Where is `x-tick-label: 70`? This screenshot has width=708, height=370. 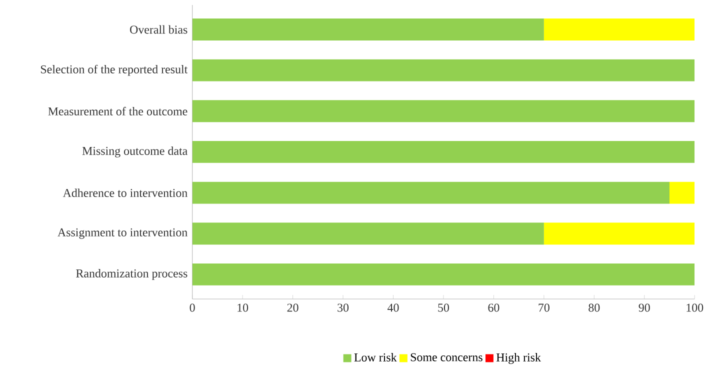 x-tick-label: 70 is located at coordinates (544, 308).